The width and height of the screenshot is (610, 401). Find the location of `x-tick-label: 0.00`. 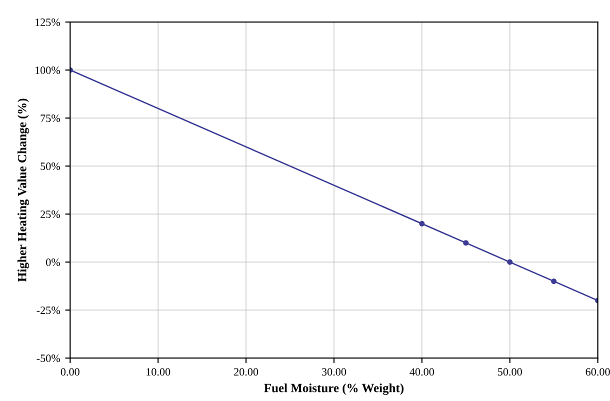

x-tick-label: 0.00 is located at coordinates (70, 372).